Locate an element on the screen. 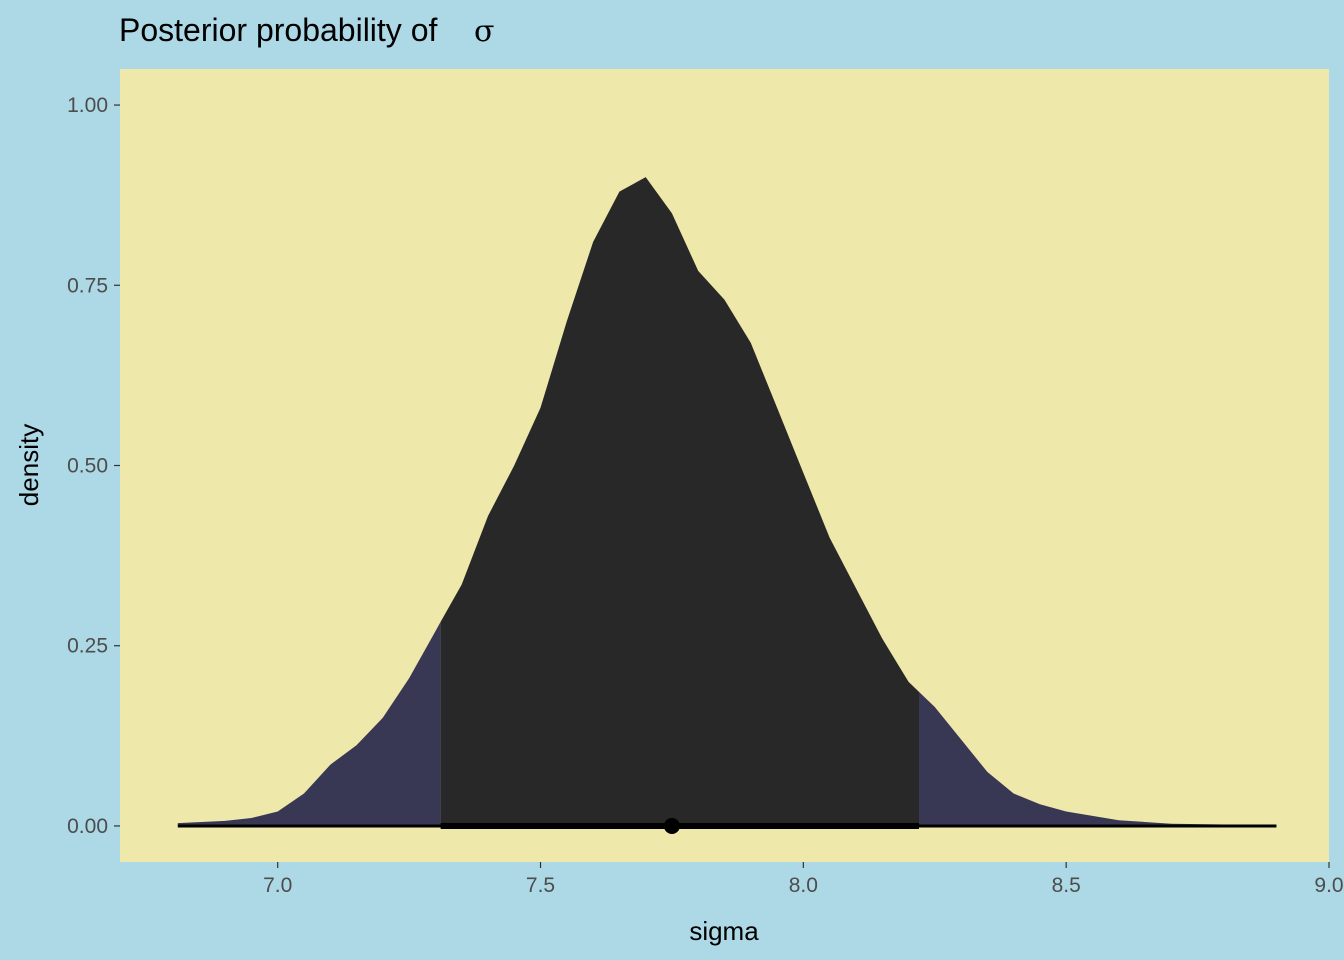  point-estimate is located at coordinates (671, 825).